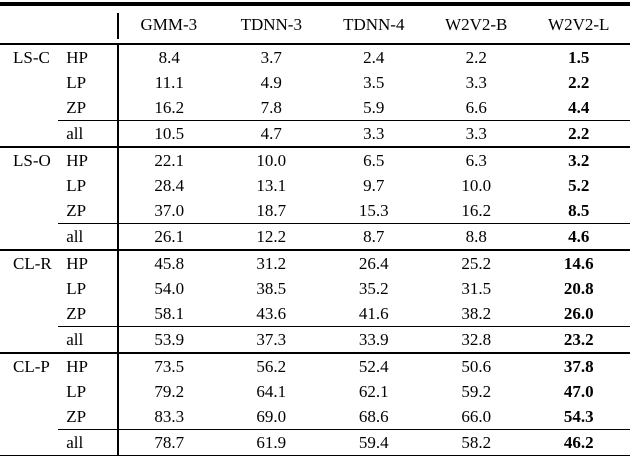 The width and height of the screenshot is (630, 456). Describe the element at coordinates (29, 56) in the screenshot. I see `group-label-cell: LS-C` at that location.